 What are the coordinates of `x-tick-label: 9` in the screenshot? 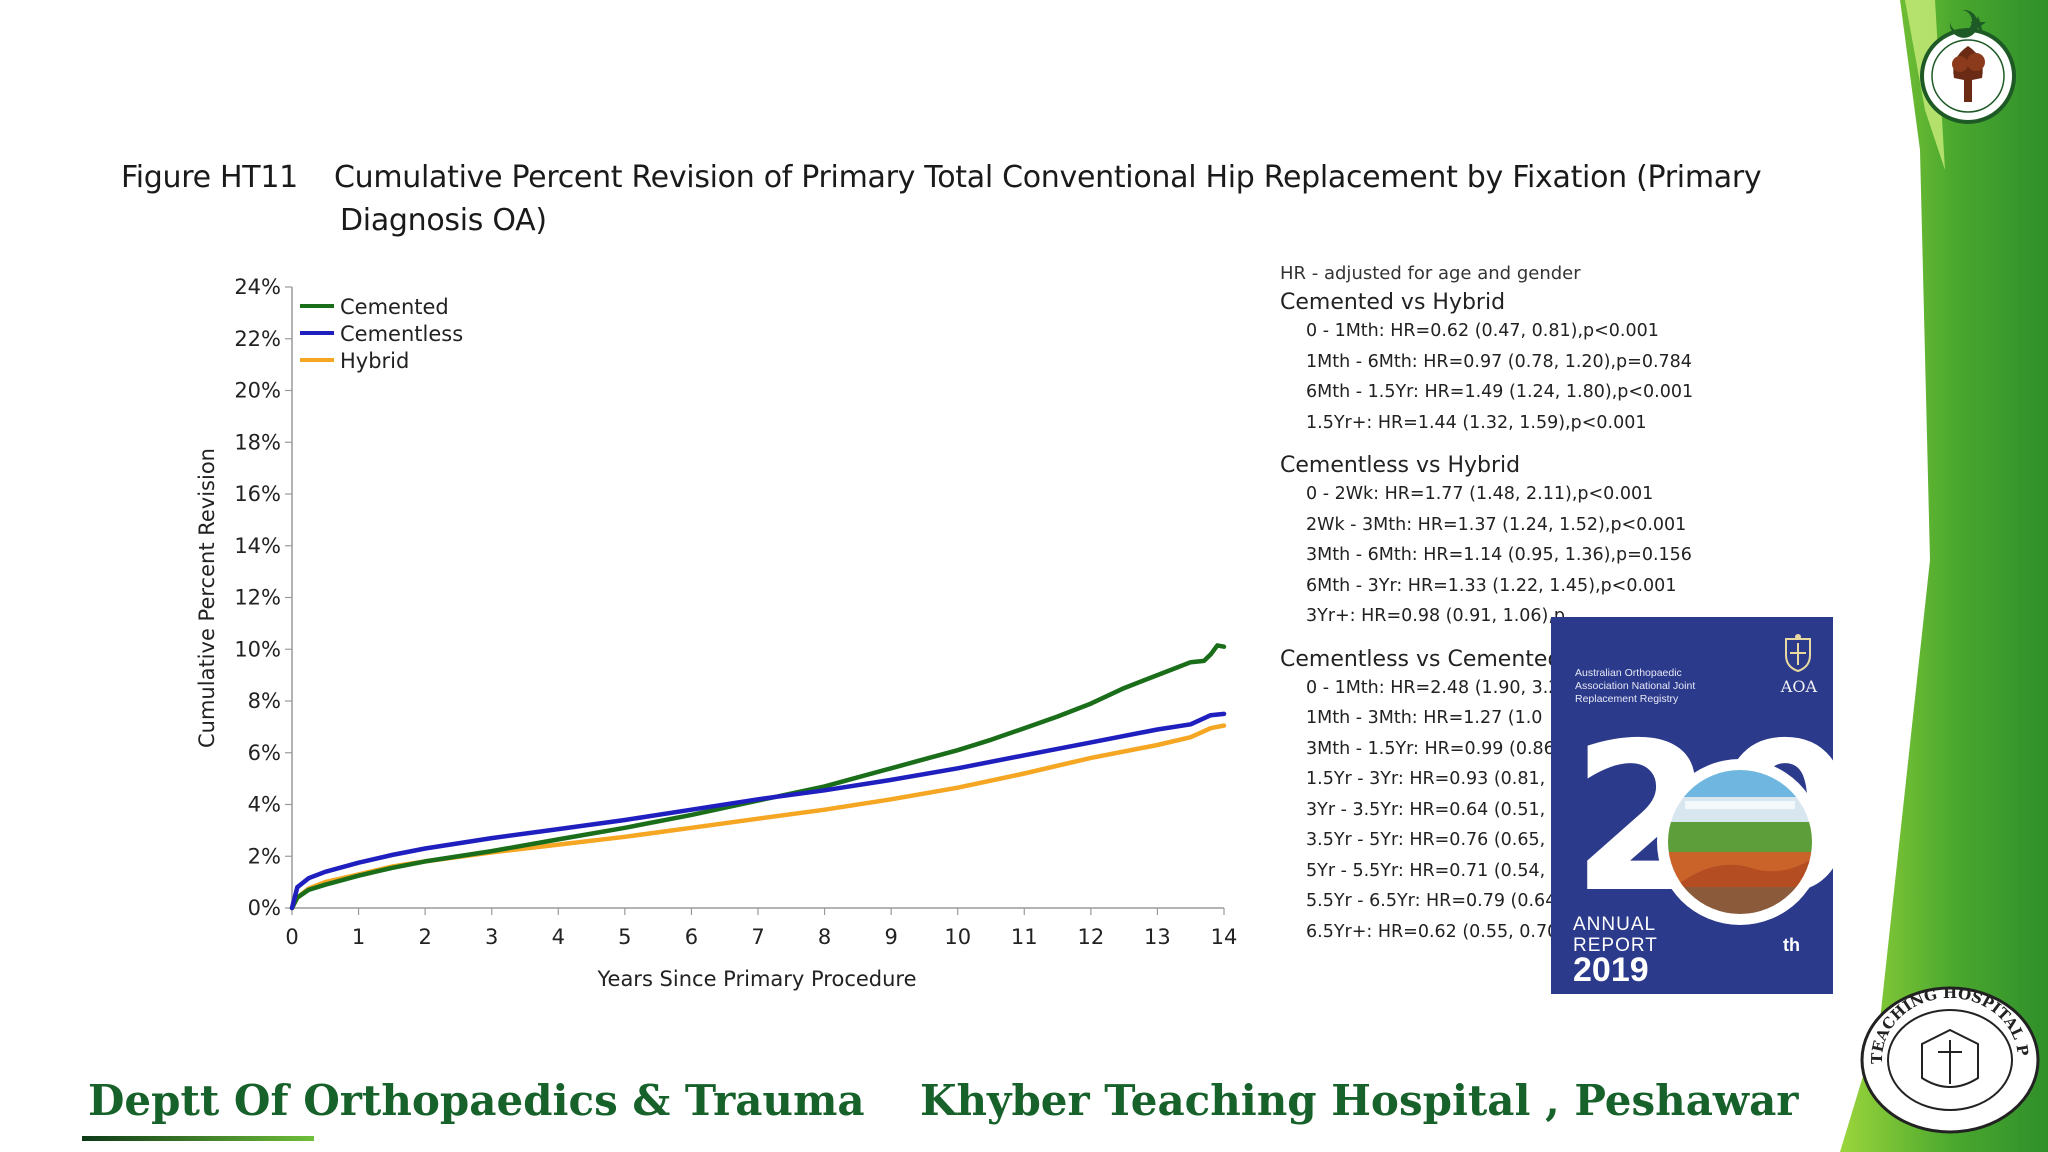 It's located at (890, 937).